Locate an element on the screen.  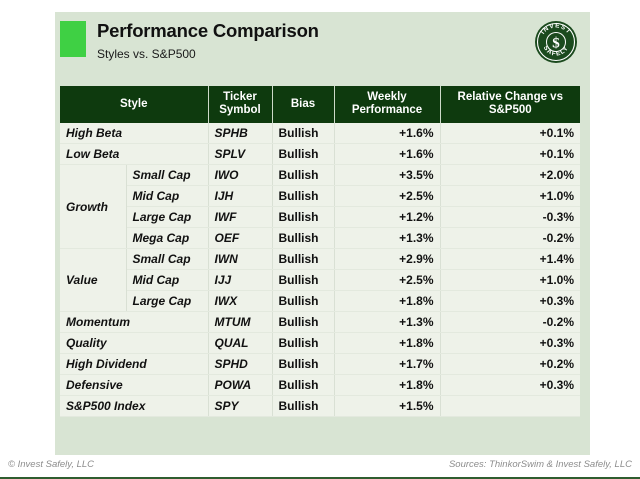
cell-style: High Dividend is located at coordinates (134, 364).